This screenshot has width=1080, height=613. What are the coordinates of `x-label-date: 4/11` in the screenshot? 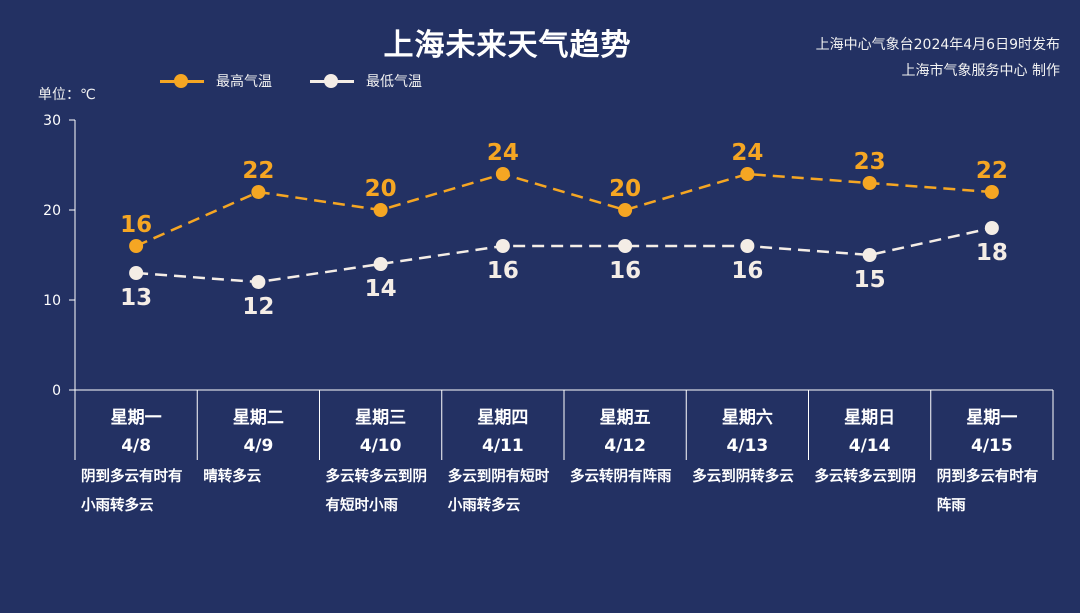 It's located at (503, 446).